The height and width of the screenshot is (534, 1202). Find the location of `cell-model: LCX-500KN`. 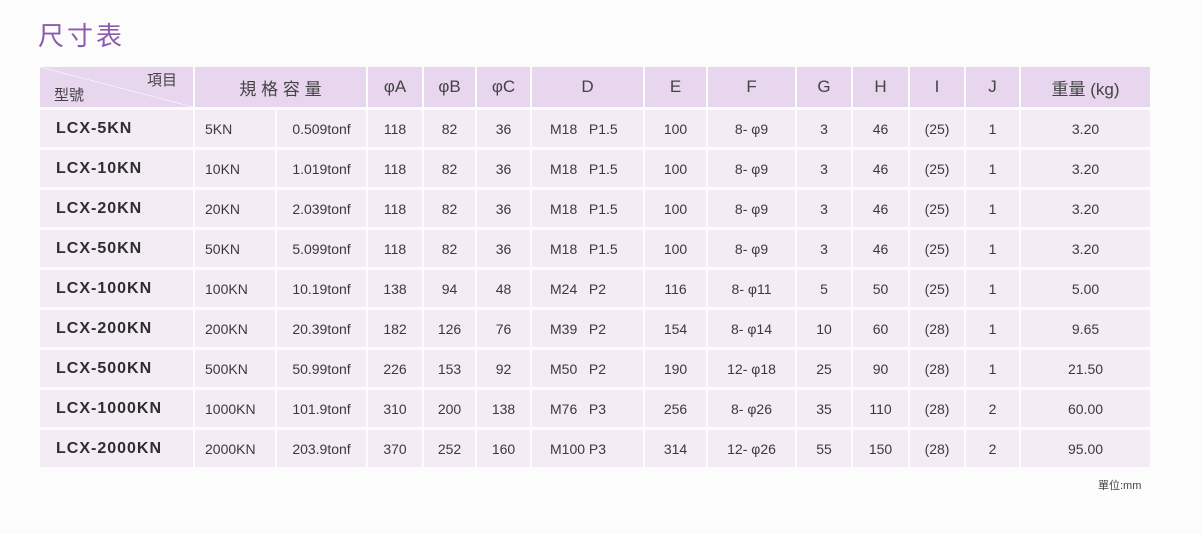

cell-model: LCX-500KN is located at coordinates (116, 368).